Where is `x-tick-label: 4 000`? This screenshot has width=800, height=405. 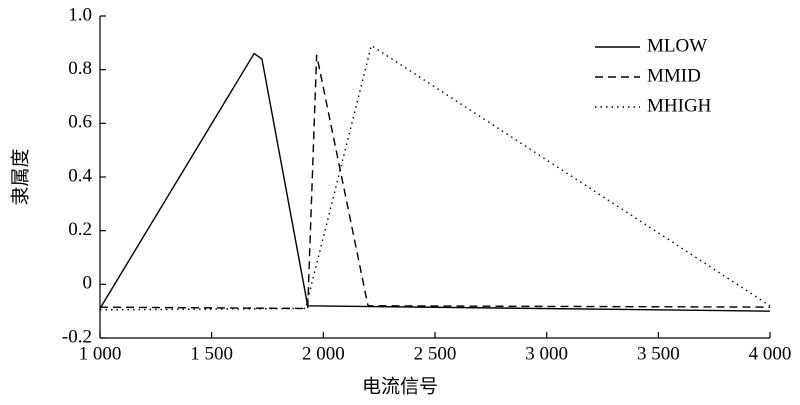
x-tick-label: 4 000 is located at coordinates (770, 353).